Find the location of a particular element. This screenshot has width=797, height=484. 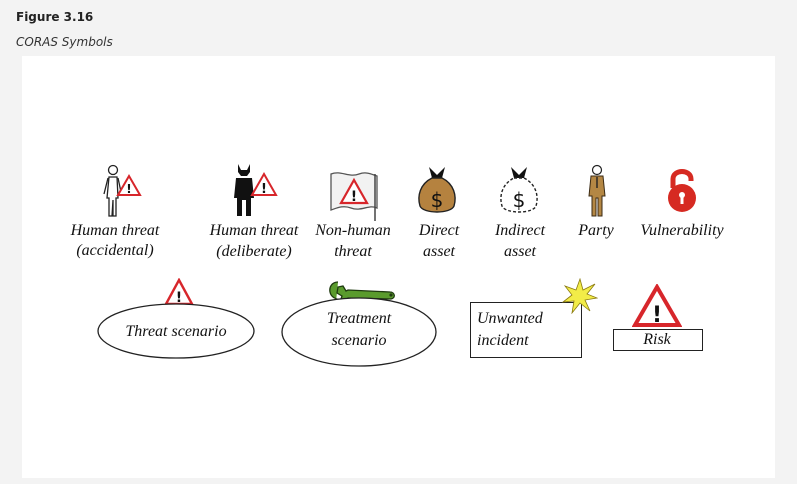

non-human-threat-label-1: Non-human is located at coordinates (353, 230).